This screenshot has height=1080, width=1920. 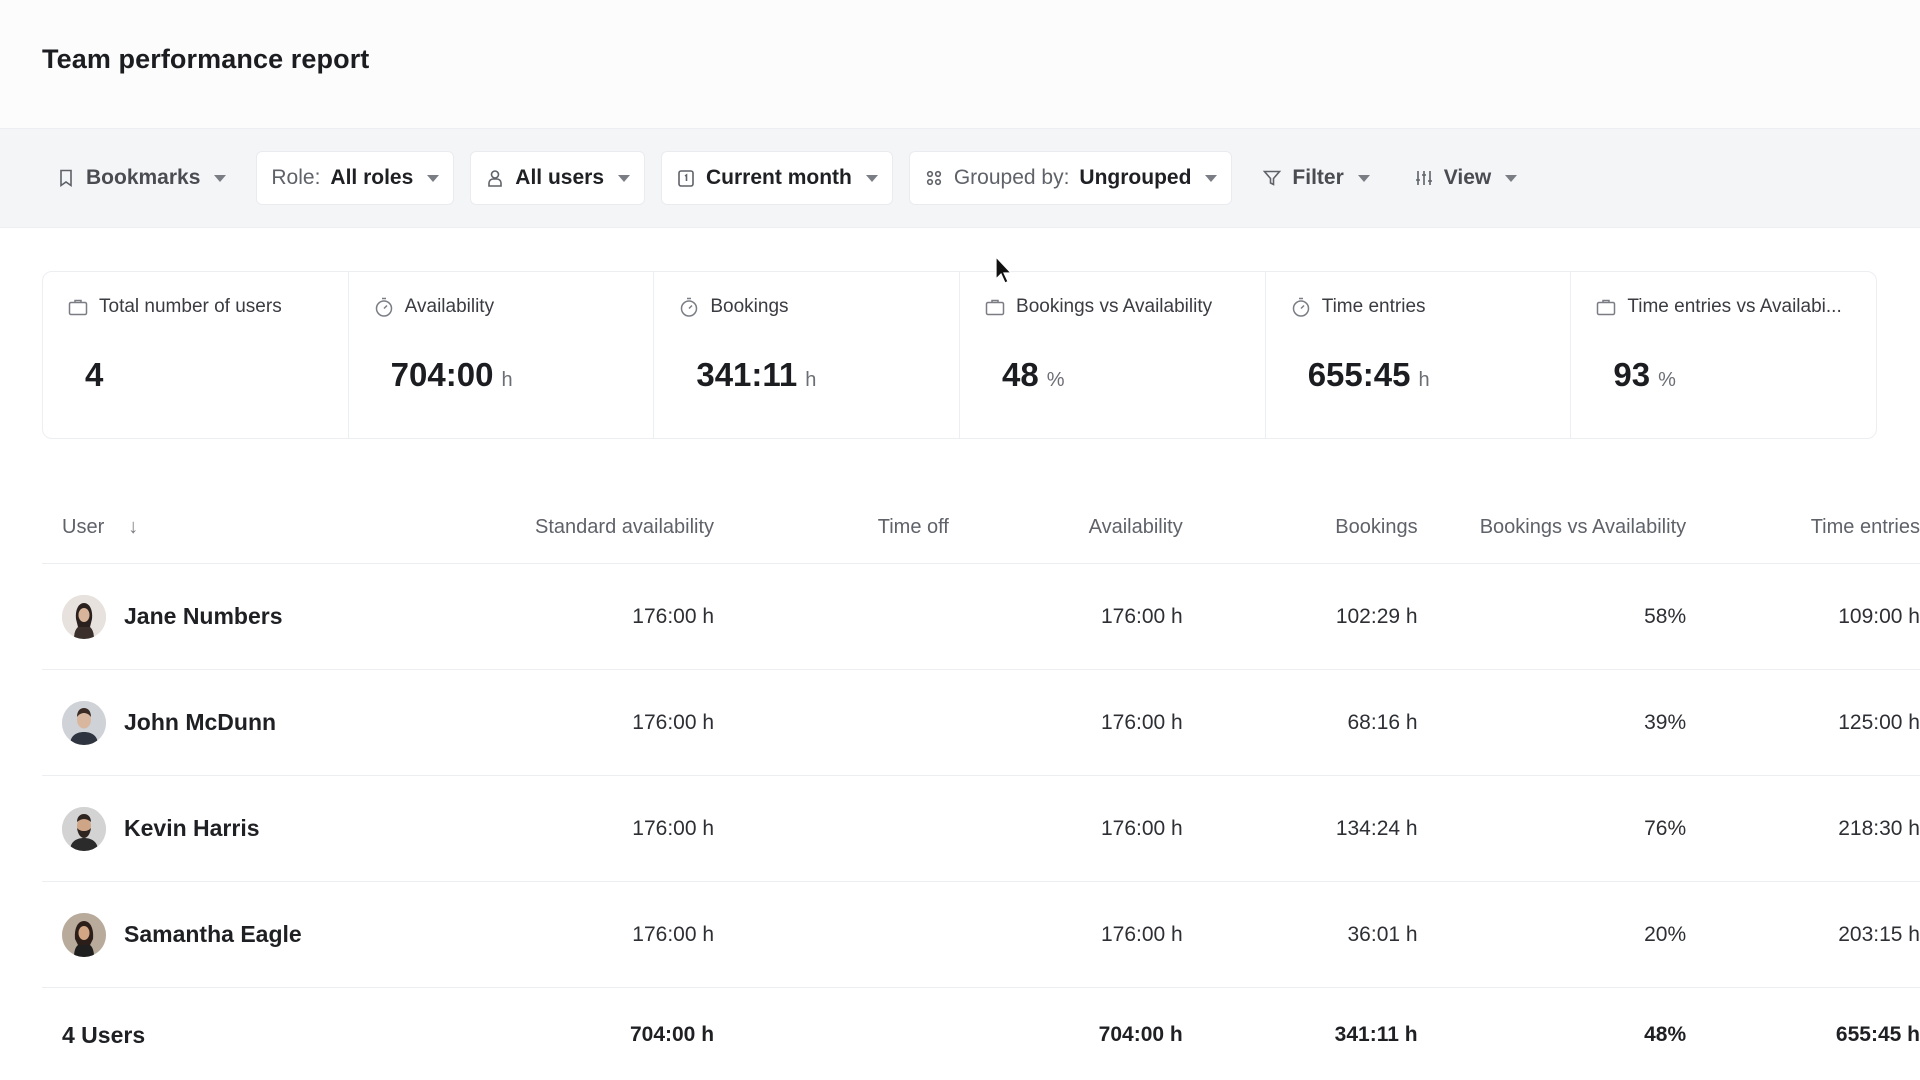 I want to click on users-filter-label: All users, so click(x=560, y=177).